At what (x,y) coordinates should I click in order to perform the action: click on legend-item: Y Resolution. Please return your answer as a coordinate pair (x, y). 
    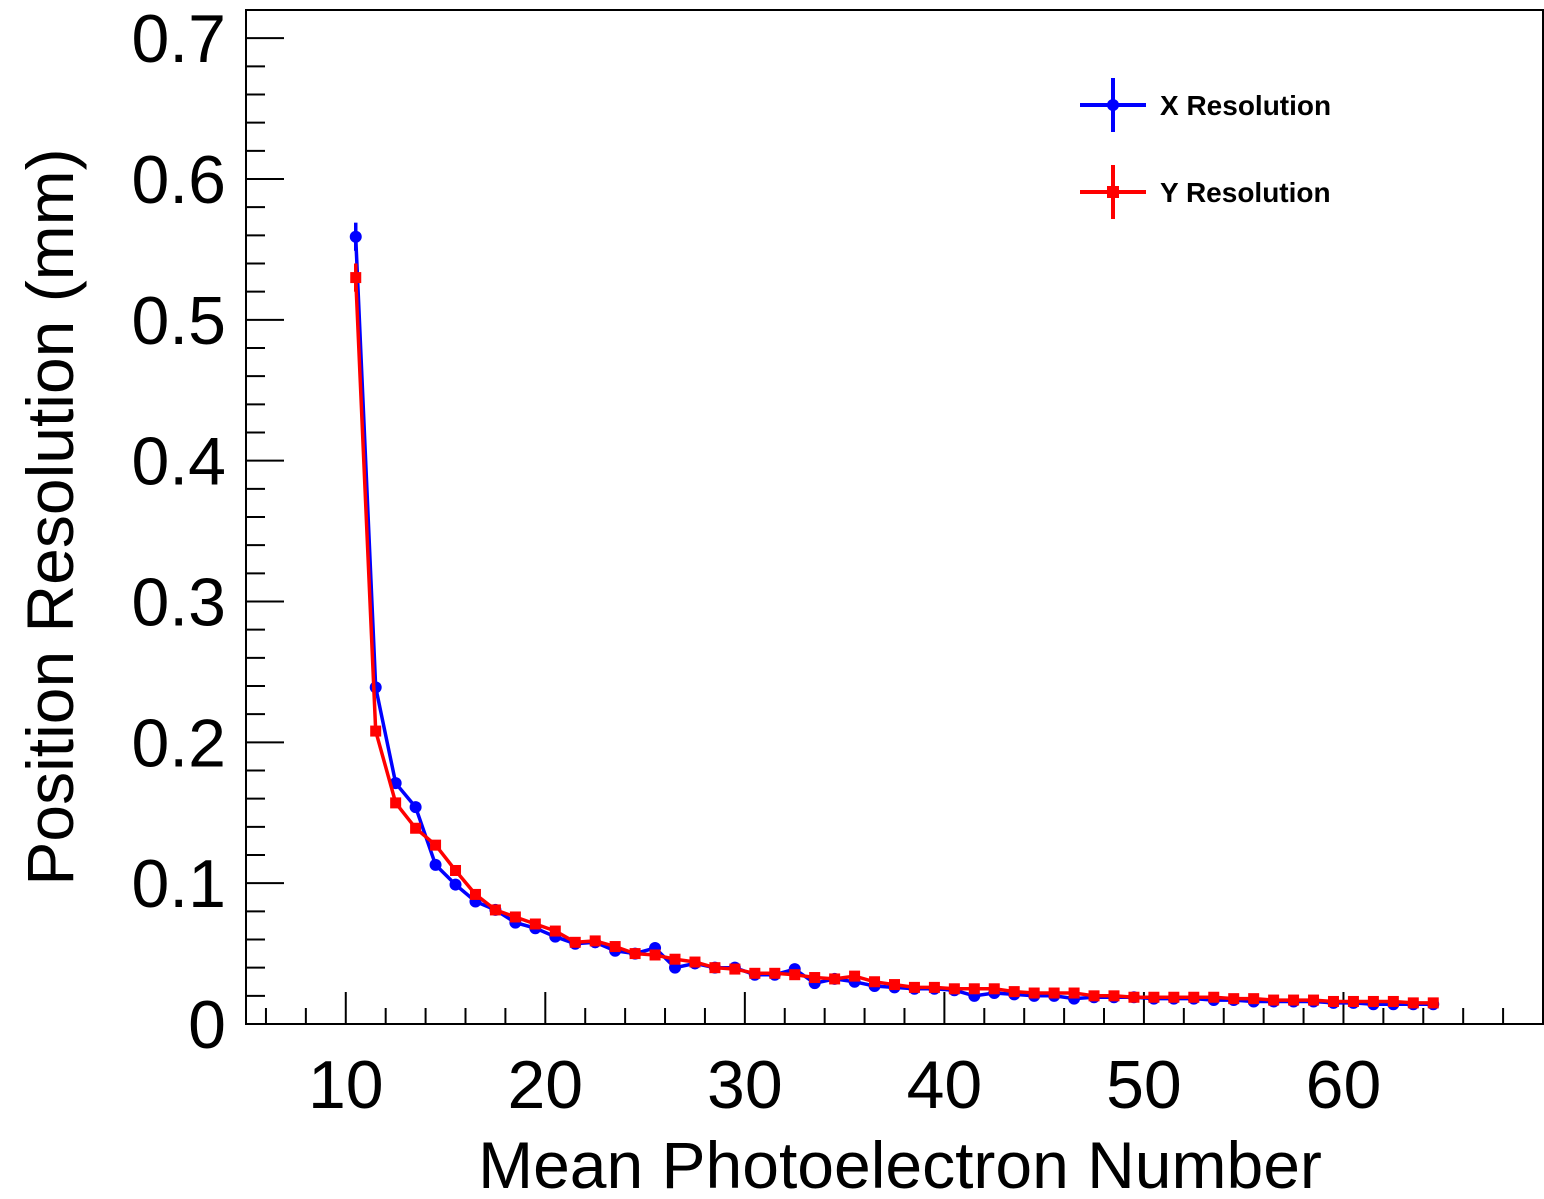
    Looking at the image, I should click on (1205, 192).